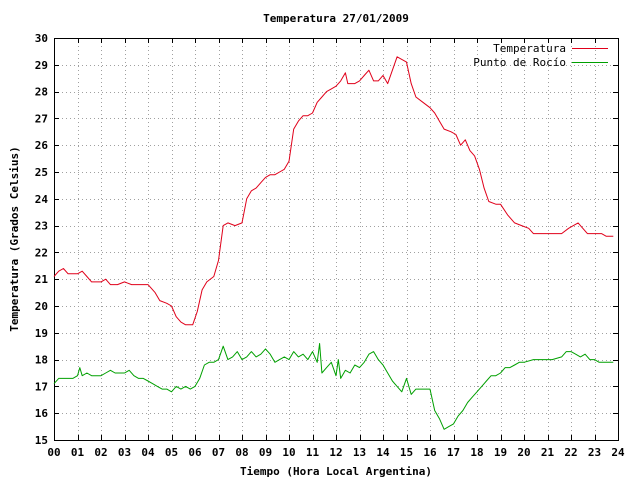 The width and height of the screenshot is (640, 480). I want to click on x-tick-label: 20, so click(523, 452).